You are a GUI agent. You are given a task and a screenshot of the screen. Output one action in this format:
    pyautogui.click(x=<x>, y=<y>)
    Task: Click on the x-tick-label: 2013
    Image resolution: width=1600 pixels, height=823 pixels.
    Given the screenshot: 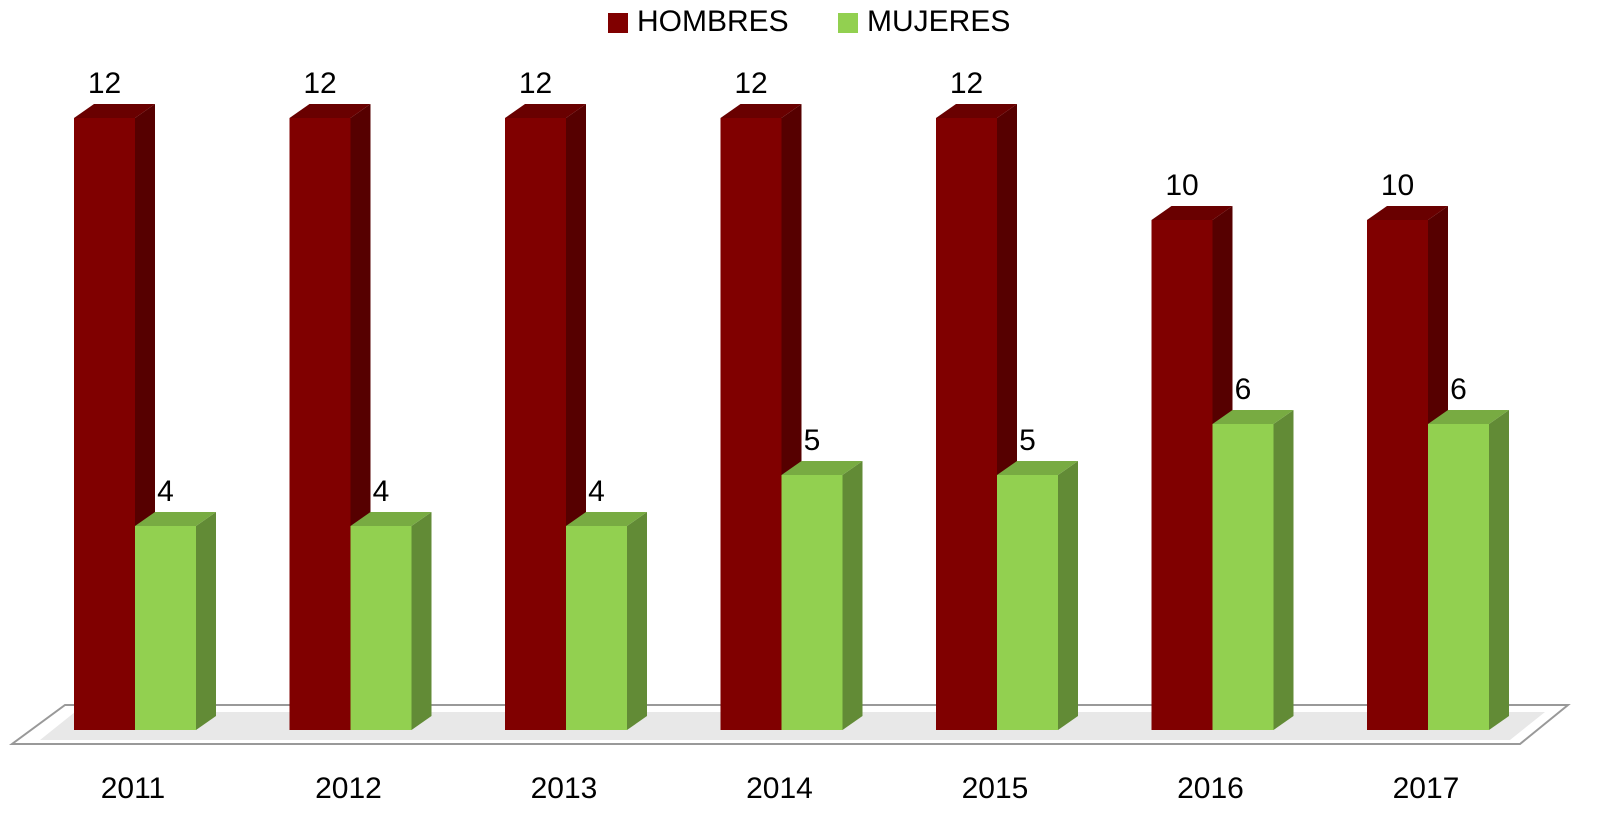 What is the action you would take?
    pyautogui.click(x=564, y=788)
    